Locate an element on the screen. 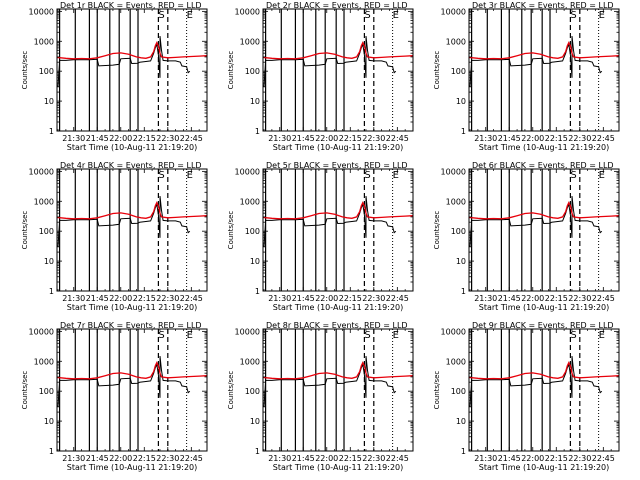 This screenshot has height=480, width=640. panel-title: Det 2r BLACK = Events, RED = LLD is located at coordinates (337, 5).